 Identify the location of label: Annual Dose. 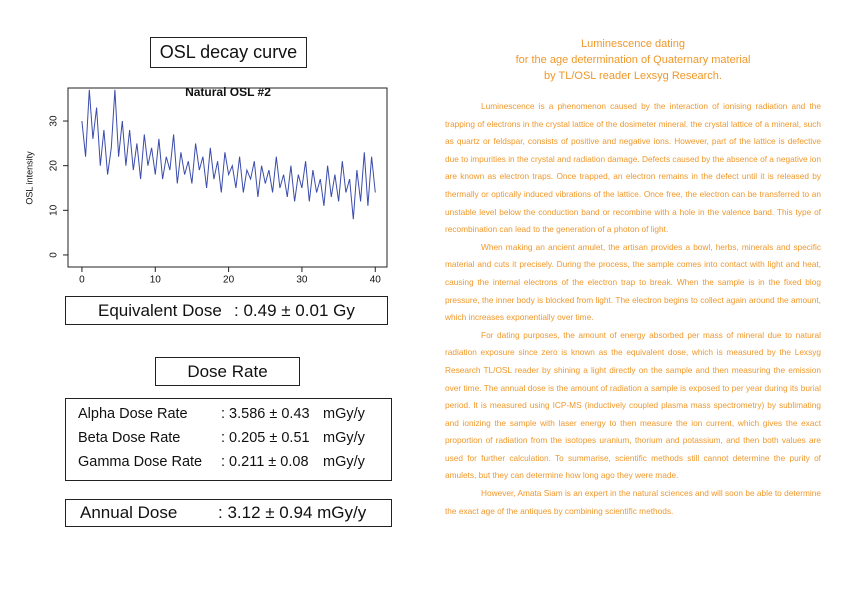
(129, 512).